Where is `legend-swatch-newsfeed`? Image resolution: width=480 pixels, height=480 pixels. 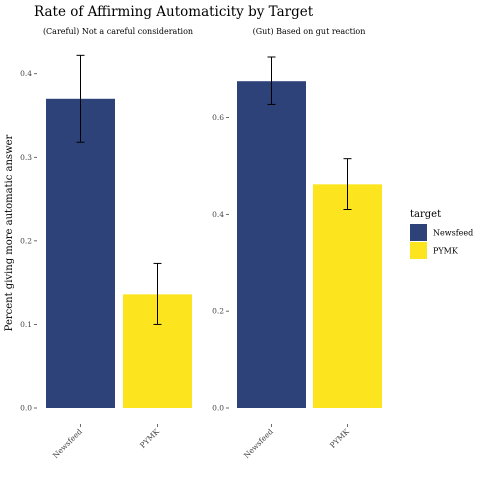 legend-swatch-newsfeed is located at coordinates (418, 232).